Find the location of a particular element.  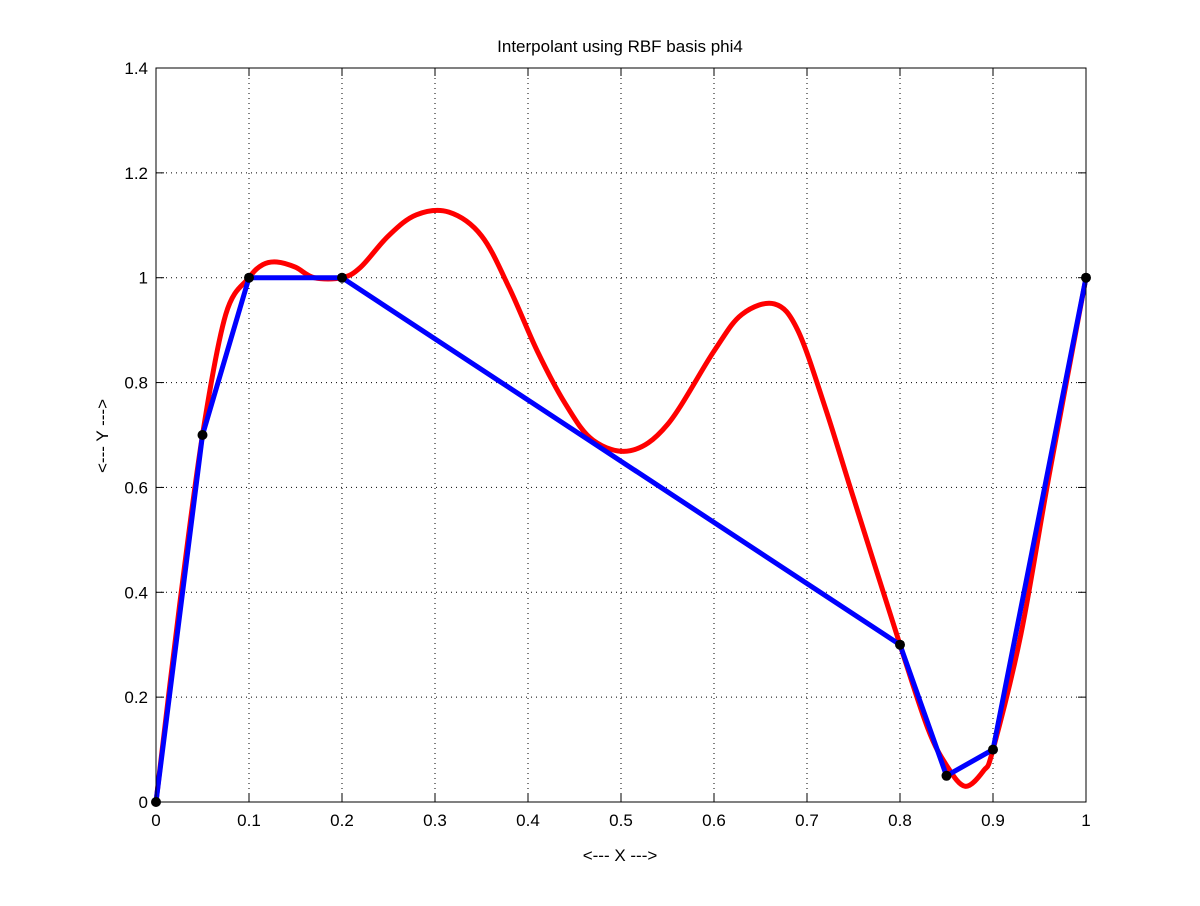

x-tick-label: 0.1 is located at coordinates (249, 820).